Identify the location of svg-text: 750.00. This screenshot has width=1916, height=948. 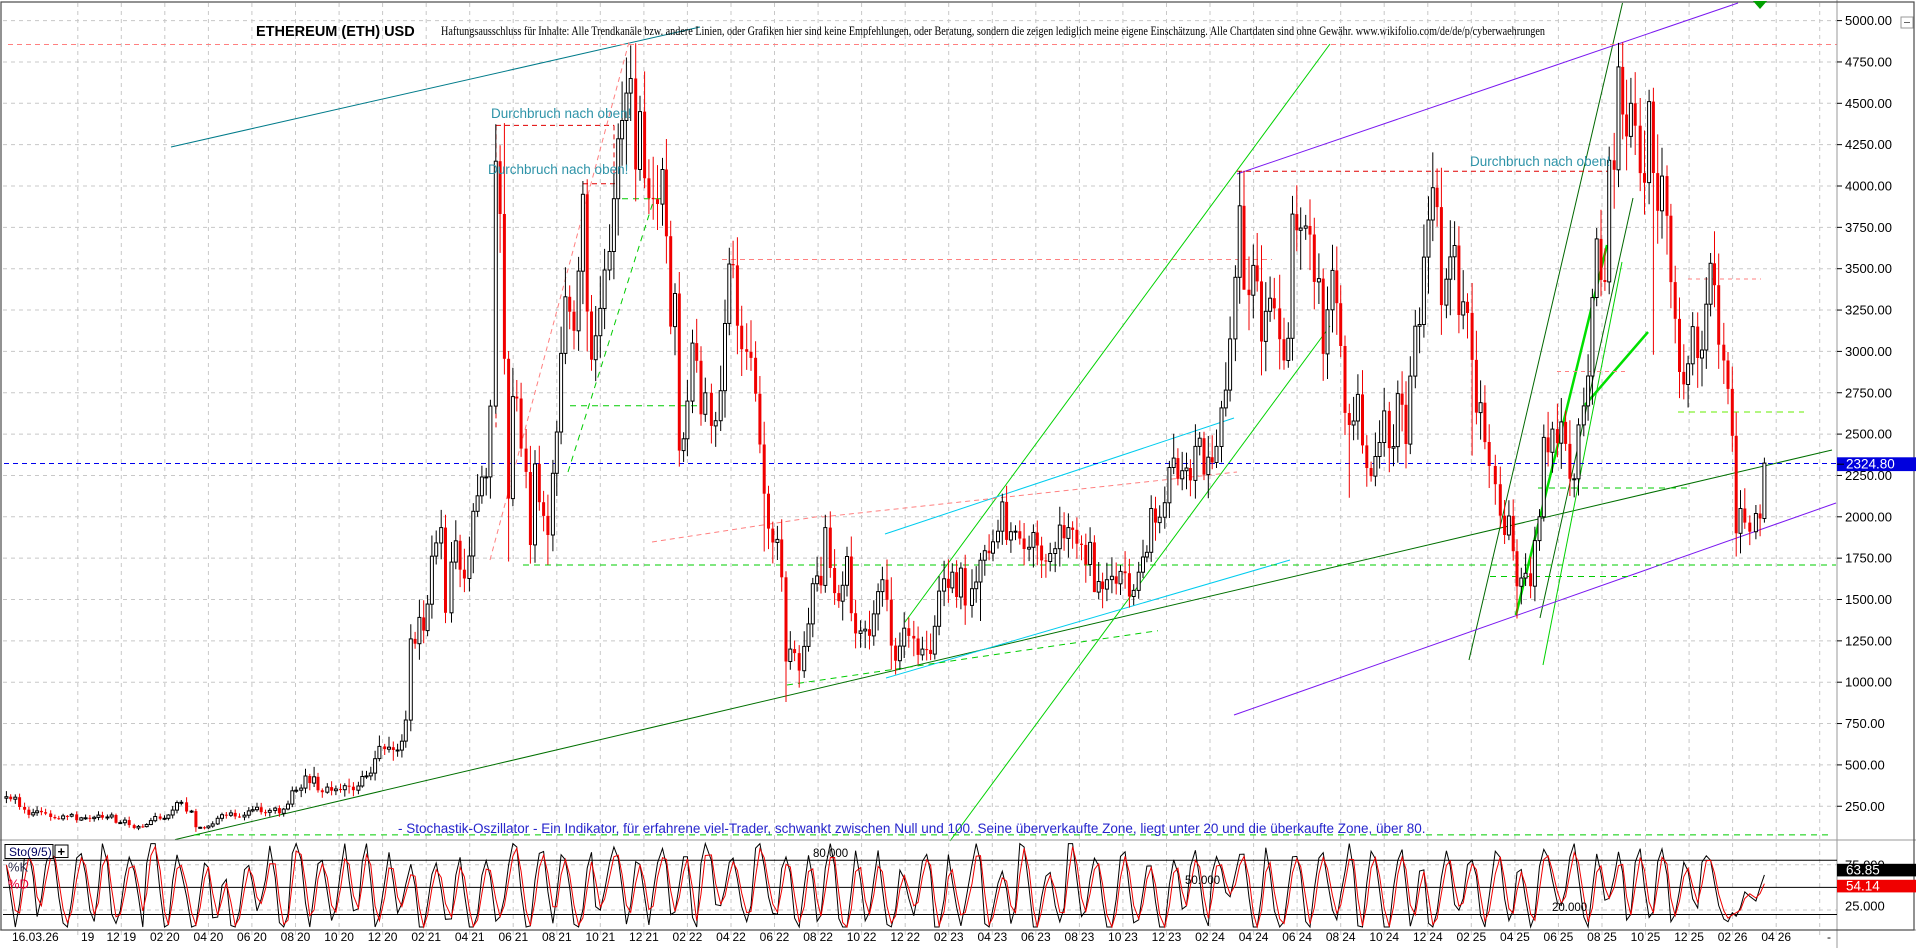
(1865, 723).